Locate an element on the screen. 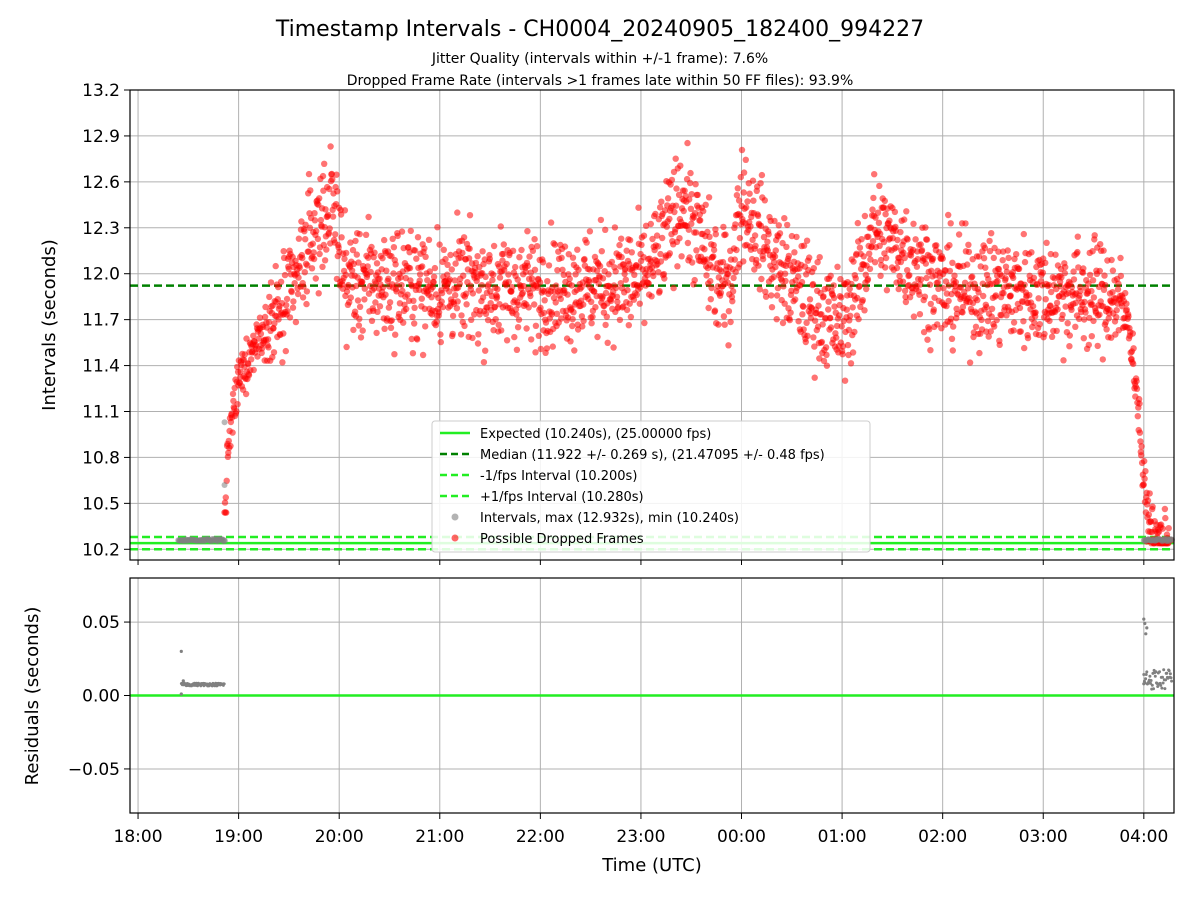 The height and width of the screenshot is (900, 1200). bottom-y-tick-label: −0.05 is located at coordinates (94, 770).